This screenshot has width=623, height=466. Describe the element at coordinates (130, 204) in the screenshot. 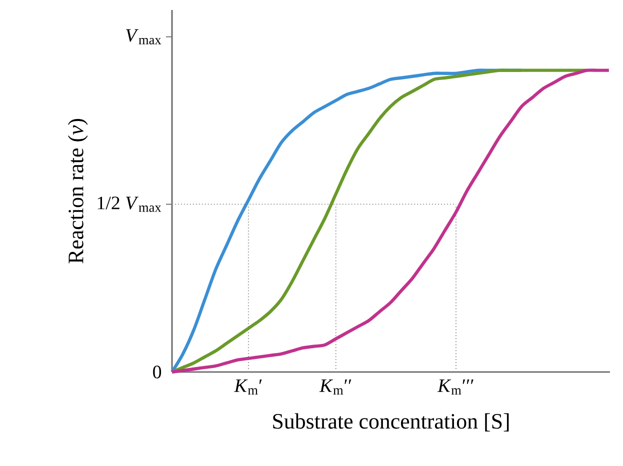

I see `ref-line-label: 1/2 V$_{max}$` at that location.